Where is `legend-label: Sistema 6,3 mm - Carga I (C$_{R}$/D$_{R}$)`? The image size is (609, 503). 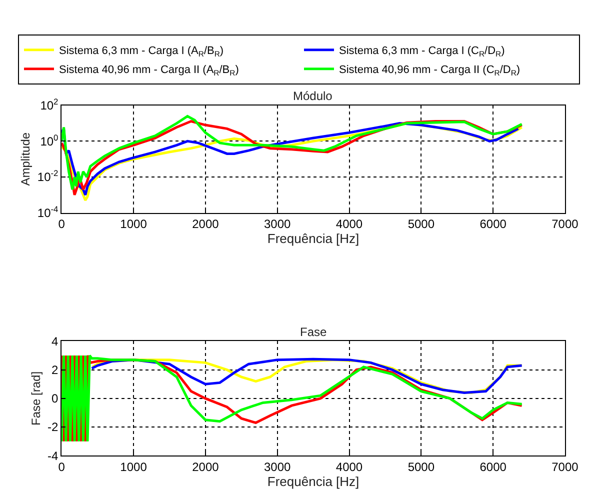
legend-label: Sistema 6,3 mm - Carga I (C$_{R}$/D$_{R}$) is located at coordinates (422, 51).